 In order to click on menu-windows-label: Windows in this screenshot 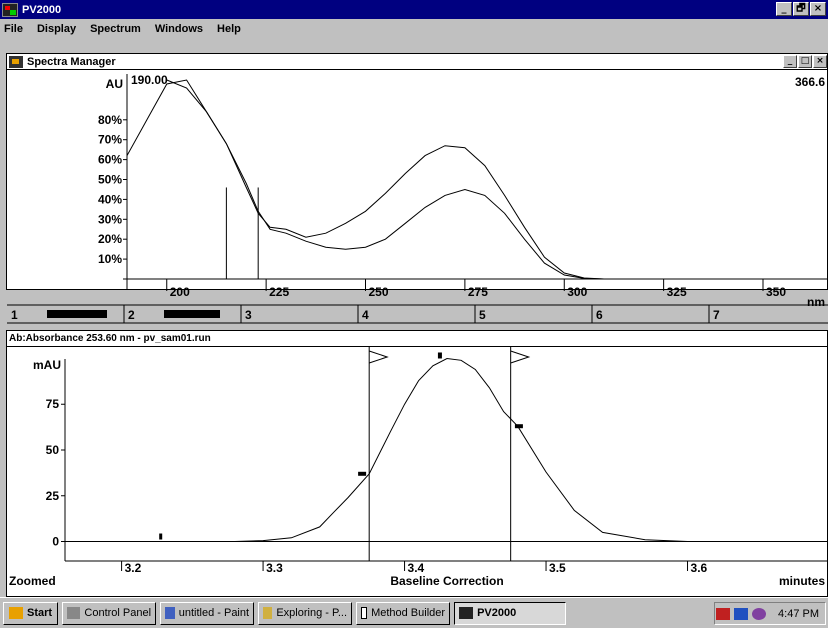, I will do `click(179, 29)`.